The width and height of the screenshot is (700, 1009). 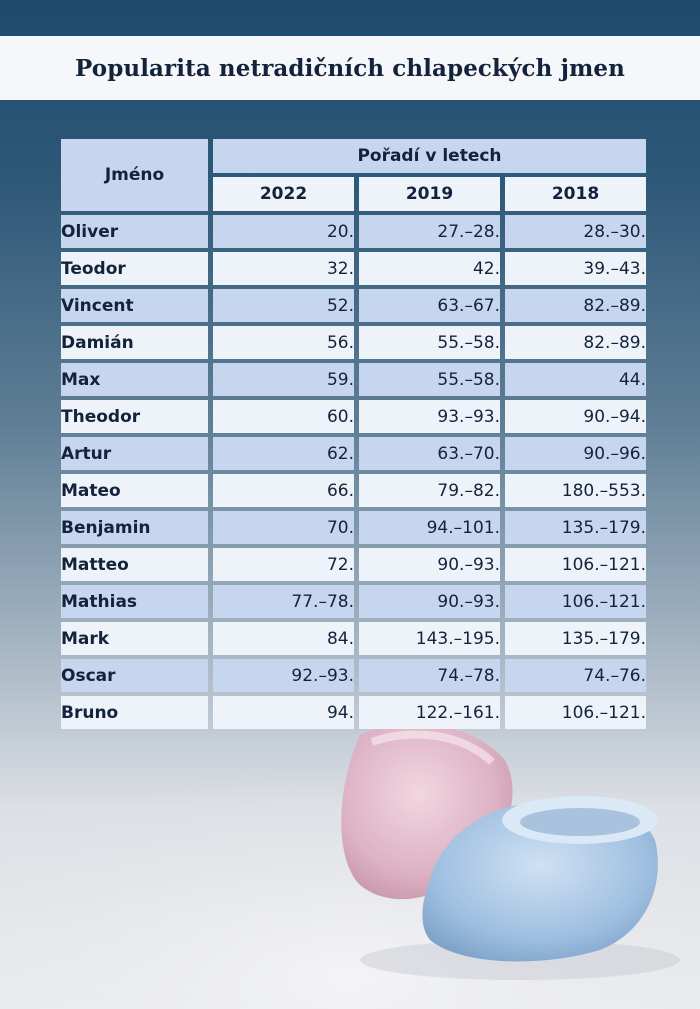 I want to click on rank-cell-2022: 62., so click(x=283, y=453).